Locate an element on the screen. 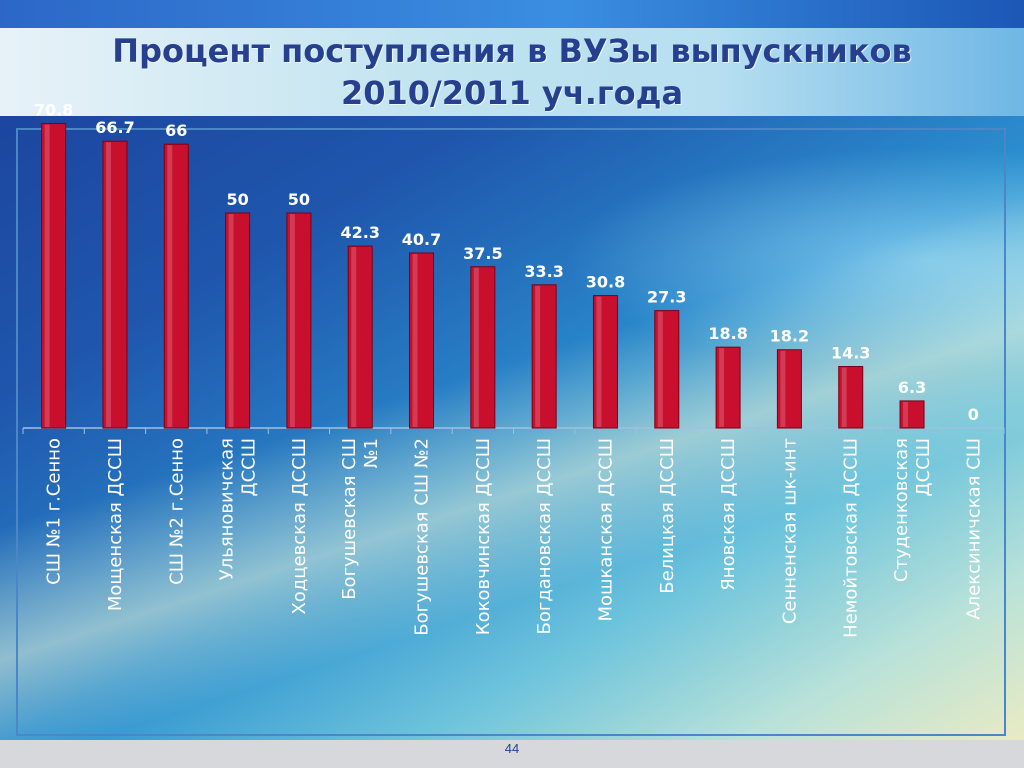  category-label-line: Ходцевская ДССШ is located at coordinates (299, 526).